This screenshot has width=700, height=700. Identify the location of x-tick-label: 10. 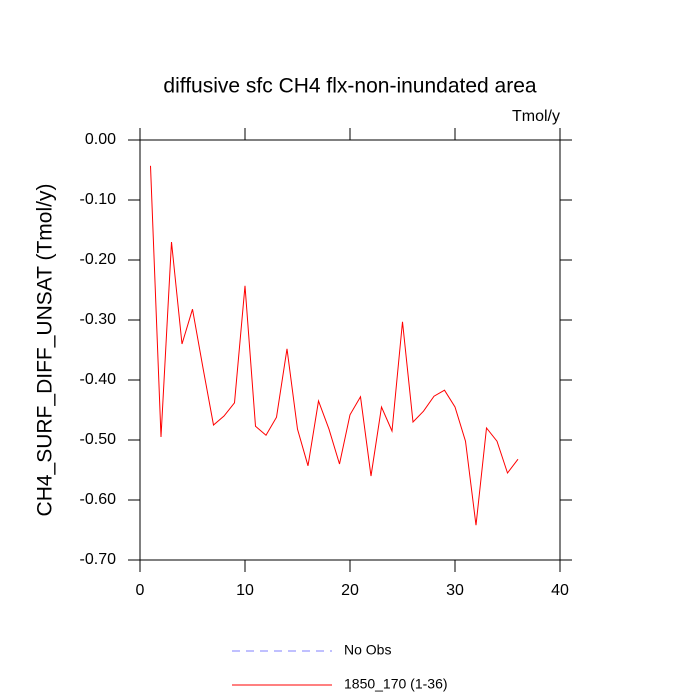
(245, 590).